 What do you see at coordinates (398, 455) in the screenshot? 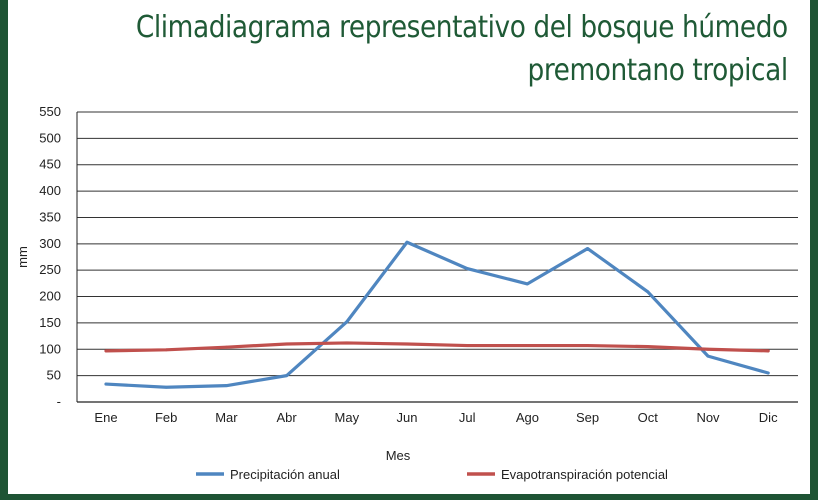
I see `x-axis-title: Mes` at bounding box center [398, 455].